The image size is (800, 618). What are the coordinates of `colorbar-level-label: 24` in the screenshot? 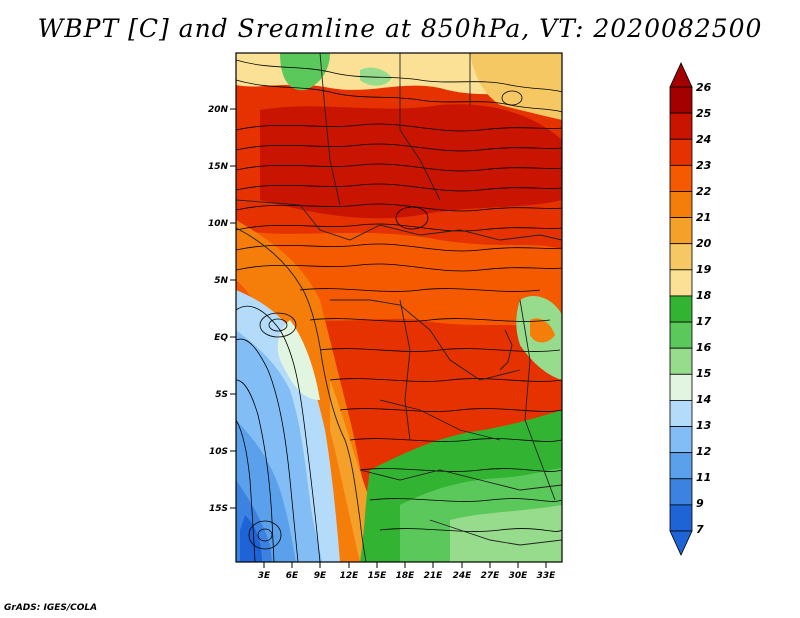 It's located at (703, 139).